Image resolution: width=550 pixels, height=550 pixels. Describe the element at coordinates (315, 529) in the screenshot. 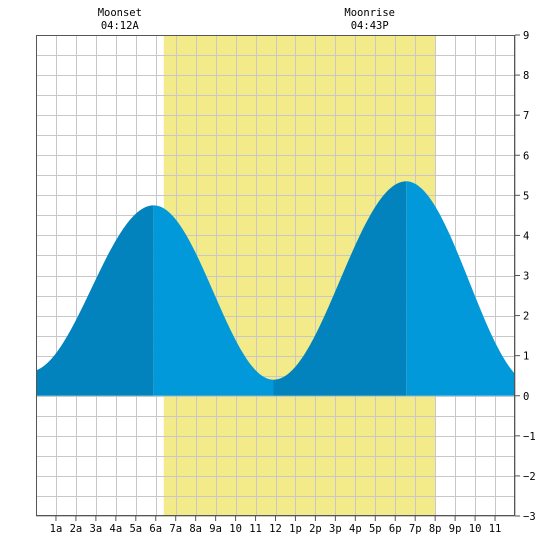

I see `x-tick-label: 2p` at that location.